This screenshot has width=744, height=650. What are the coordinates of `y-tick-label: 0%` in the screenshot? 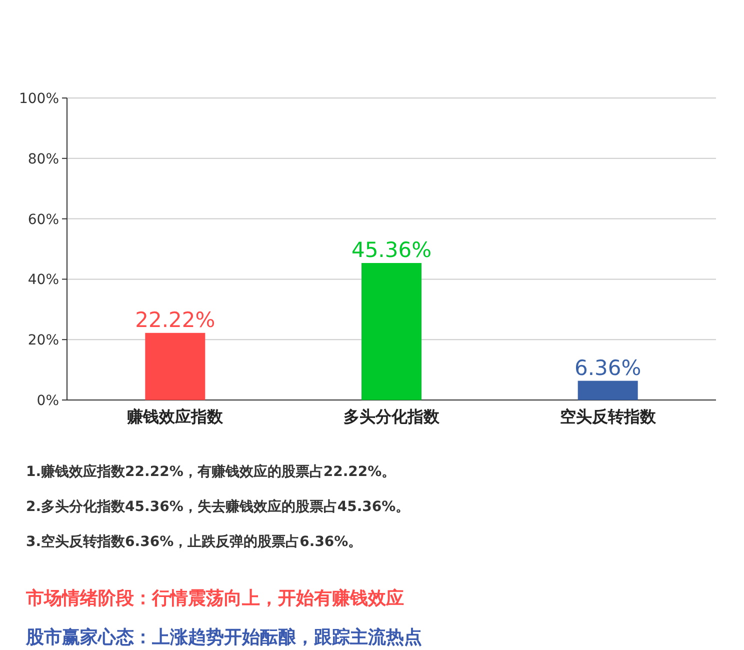 It's located at (47, 401).